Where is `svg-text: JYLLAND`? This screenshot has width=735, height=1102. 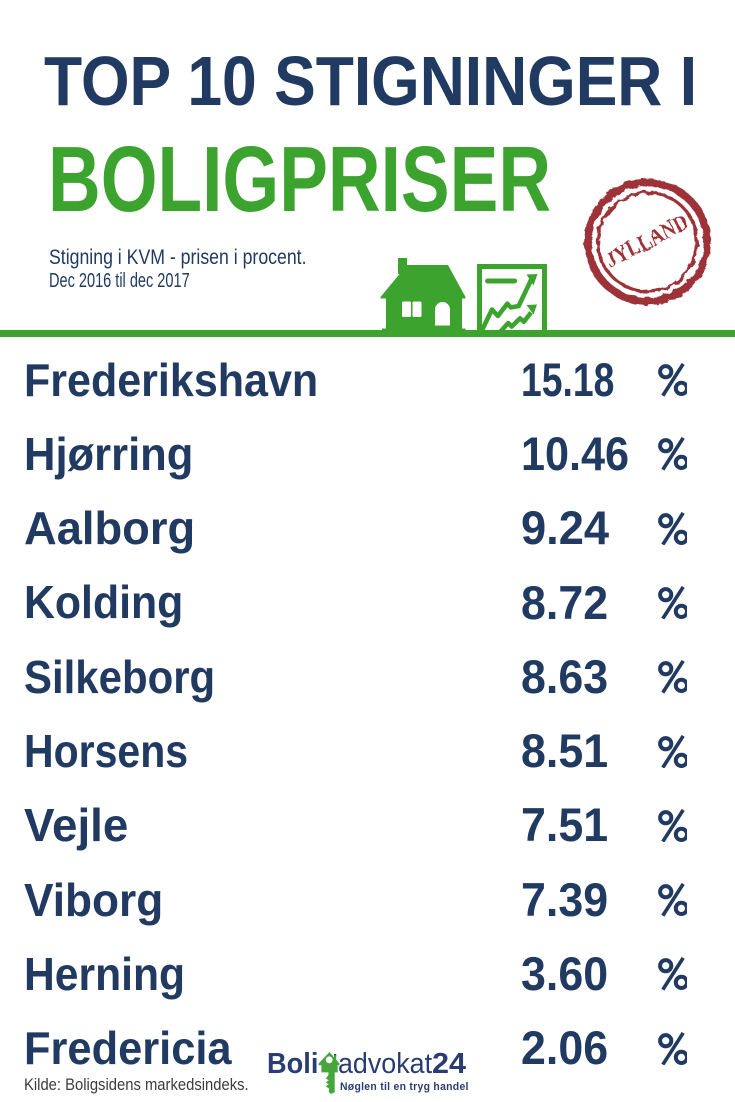 svg-text: JYLLAND is located at coordinates (647, 240).